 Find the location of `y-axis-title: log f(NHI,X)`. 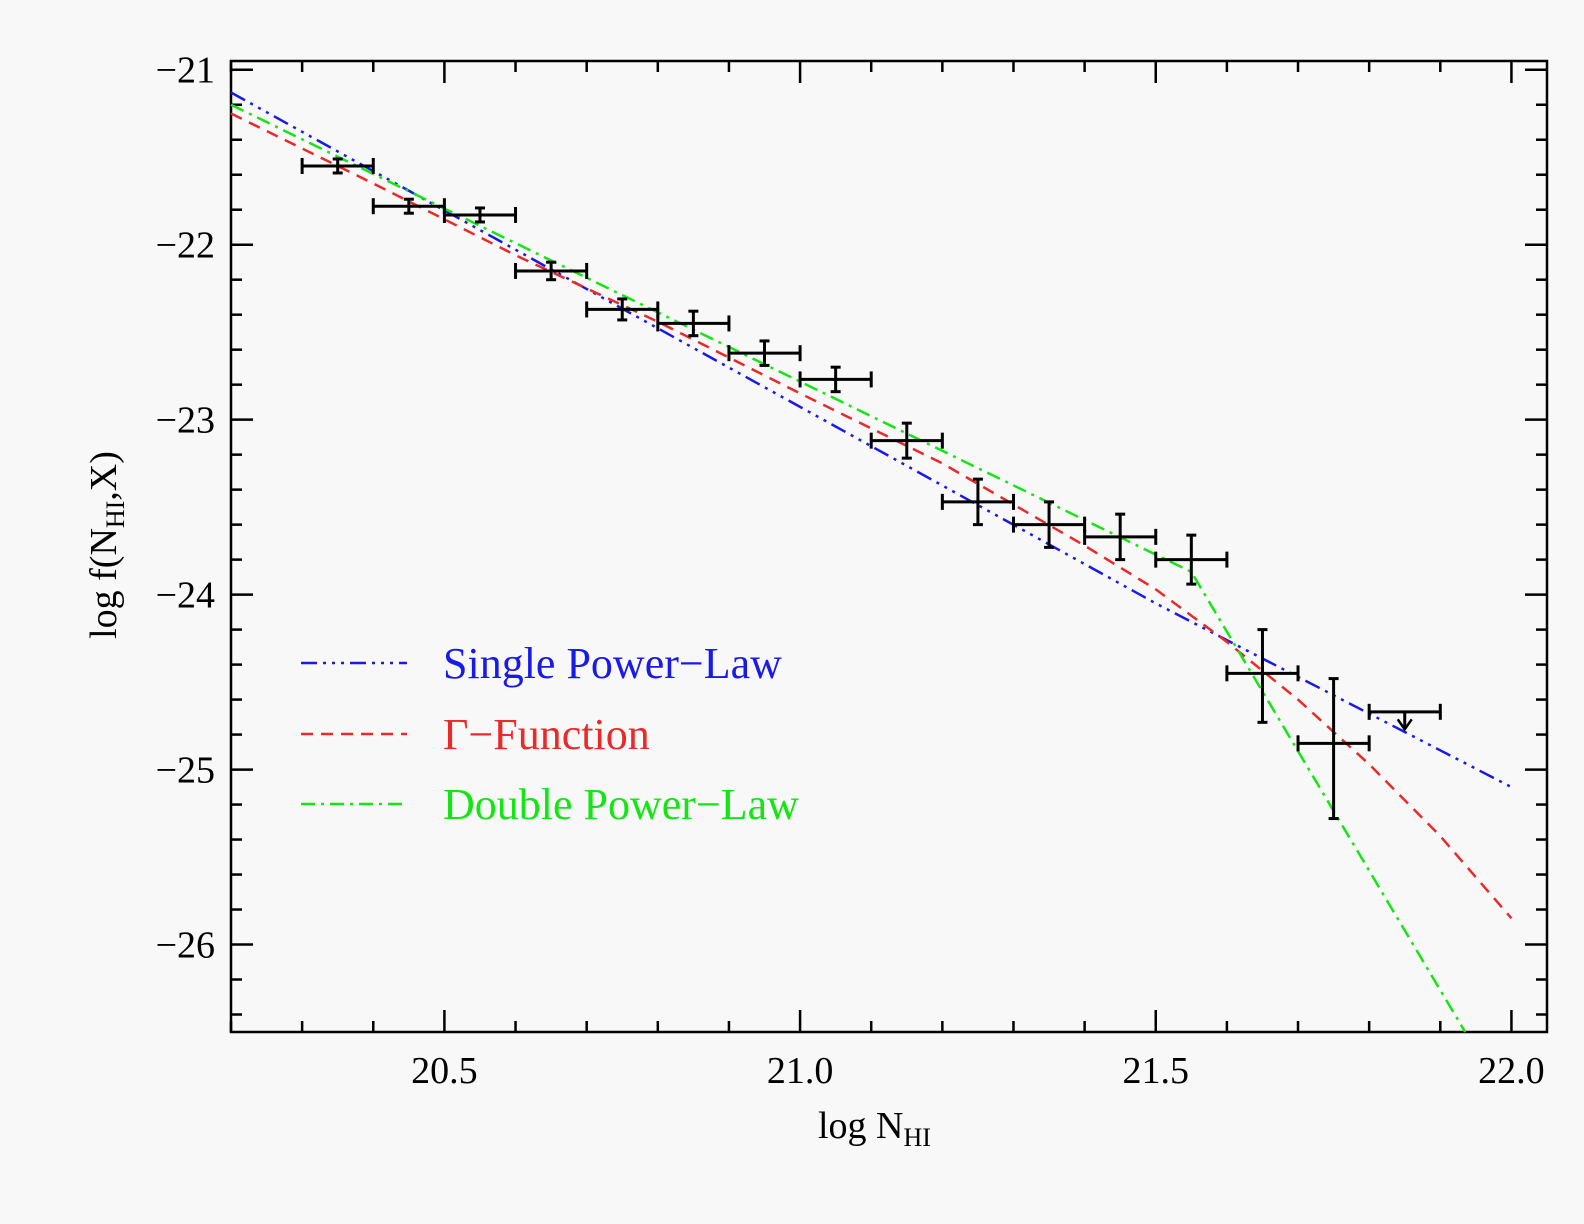

y-axis-title: log f(NHI,X) is located at coordinates (106, 545).